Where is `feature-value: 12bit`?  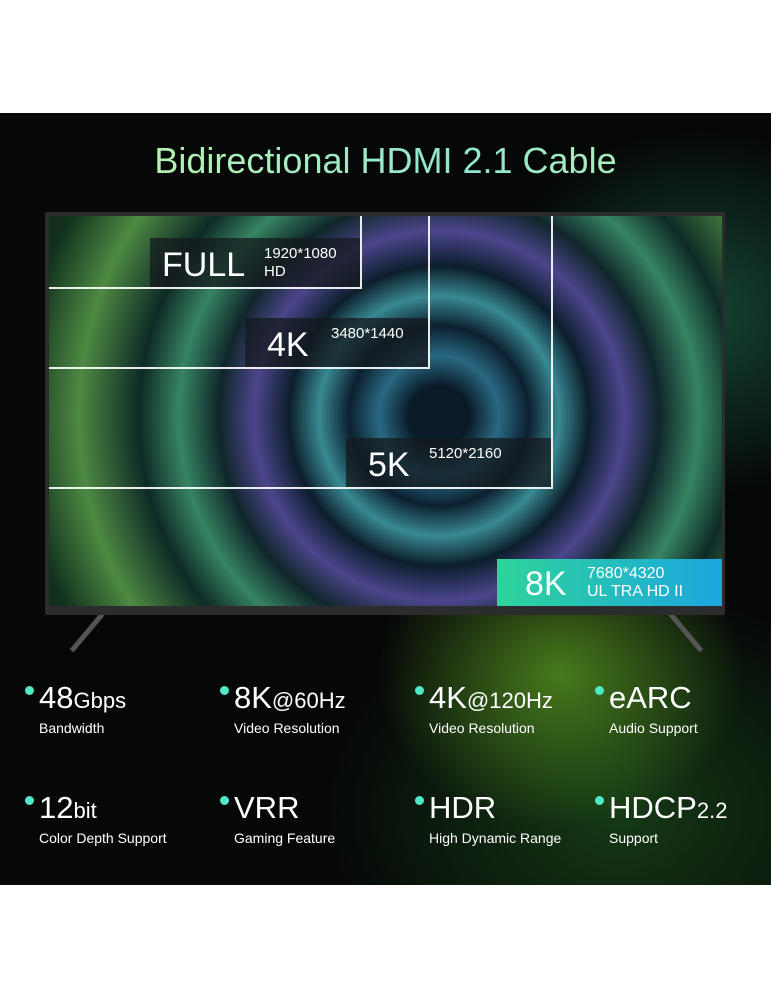
feature-value: 12bit is located at coordinates (68, 808).